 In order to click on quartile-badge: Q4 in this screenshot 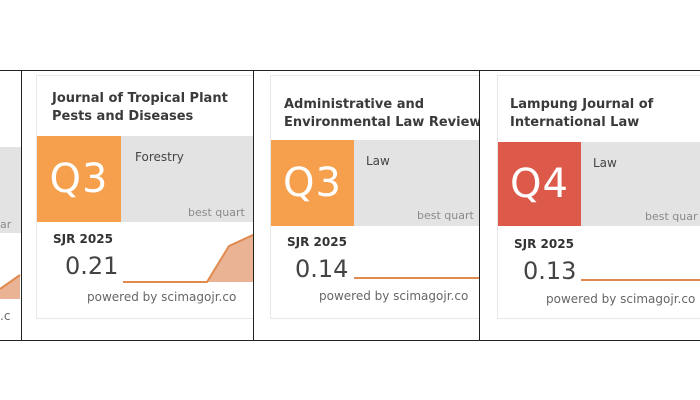, I will do `click(539, 184)`.